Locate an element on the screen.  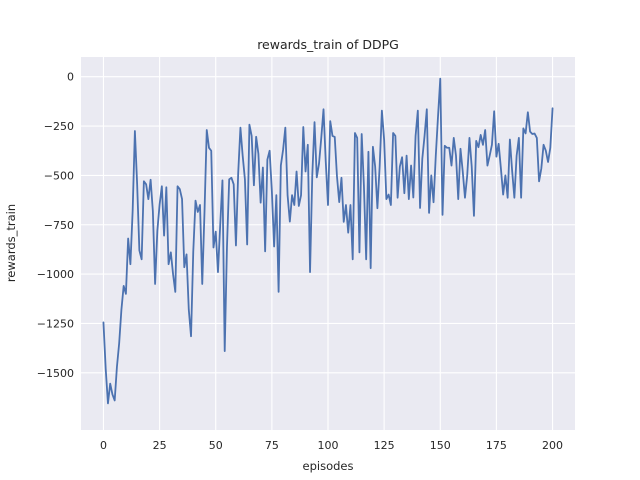
x-tick-label: 50 is located at coordinates (216, 445).